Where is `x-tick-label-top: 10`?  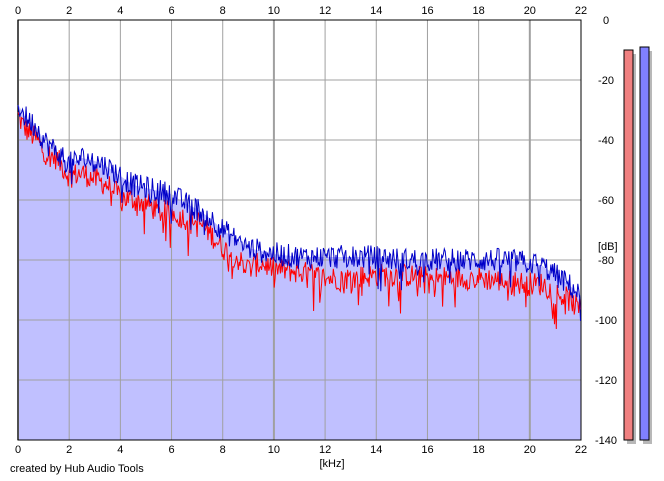 x-tick-label-top: 10 is located at coordinates (274, 11).